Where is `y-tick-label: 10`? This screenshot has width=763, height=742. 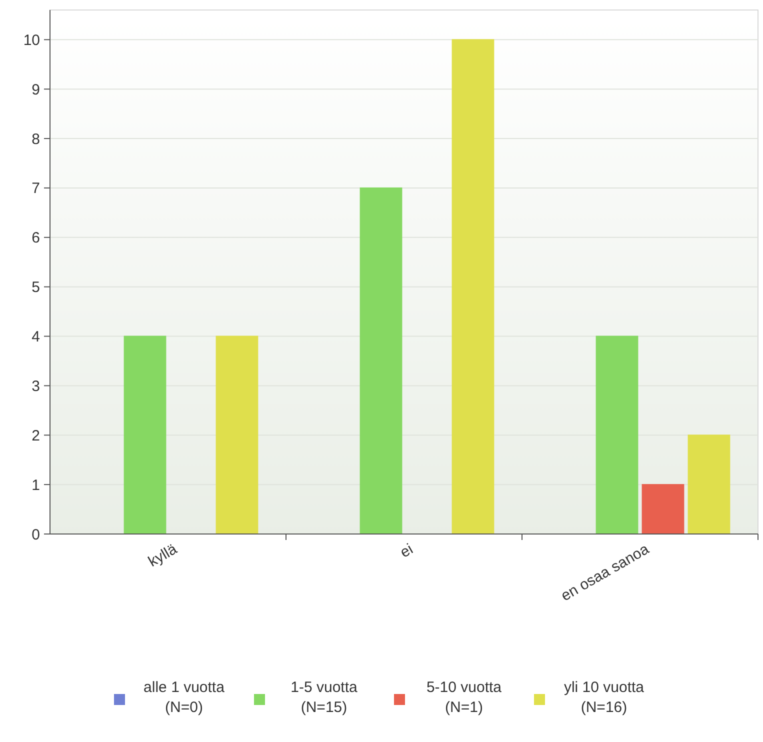
y-tick-label: 10 is located at coordinates (31, 40).